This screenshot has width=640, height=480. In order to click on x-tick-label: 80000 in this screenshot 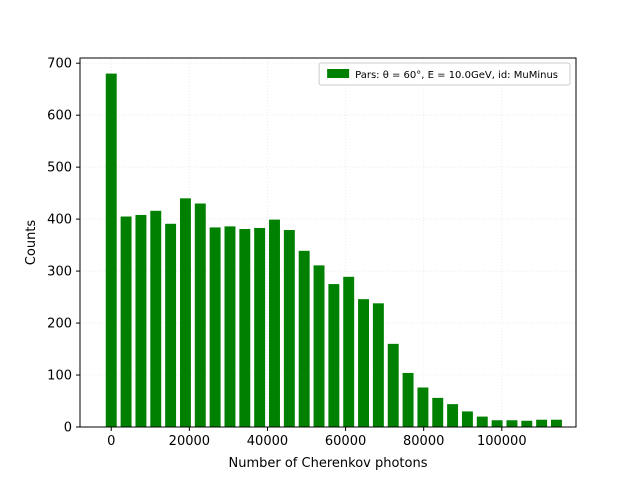, I will do `click(423, 441)`.